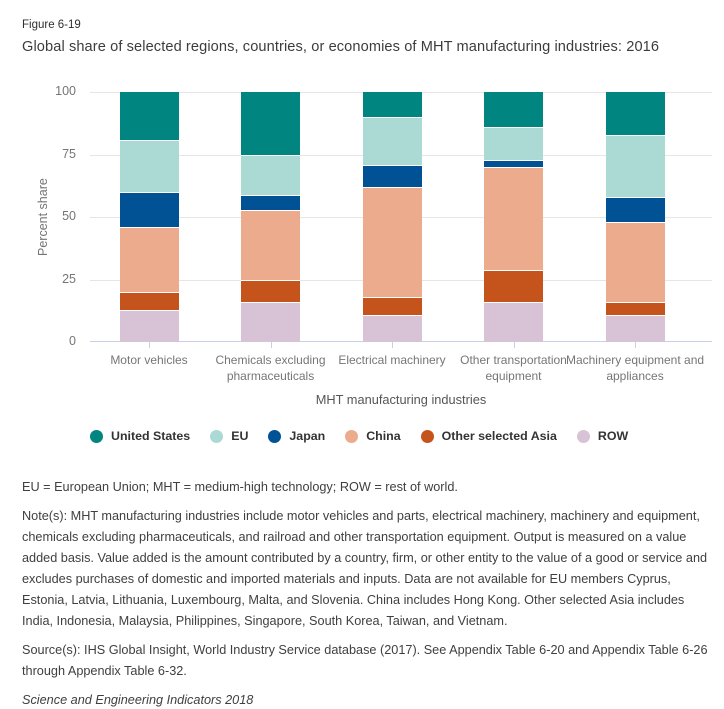 Image resolution: width=724 pixels, height=709 pixels. What do you see at coordinates (149, 360) in the screenshot?
I see `category-label-motor-vehicles: Motor vehicles` at bounding box center [149, 360].